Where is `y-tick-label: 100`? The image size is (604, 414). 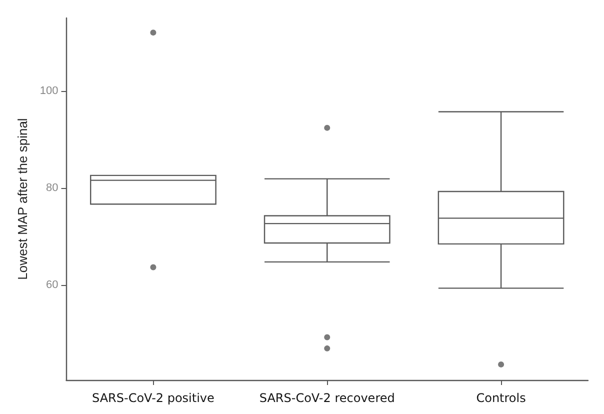
y-tick-label: 100 is located at coordinates (49, 90).